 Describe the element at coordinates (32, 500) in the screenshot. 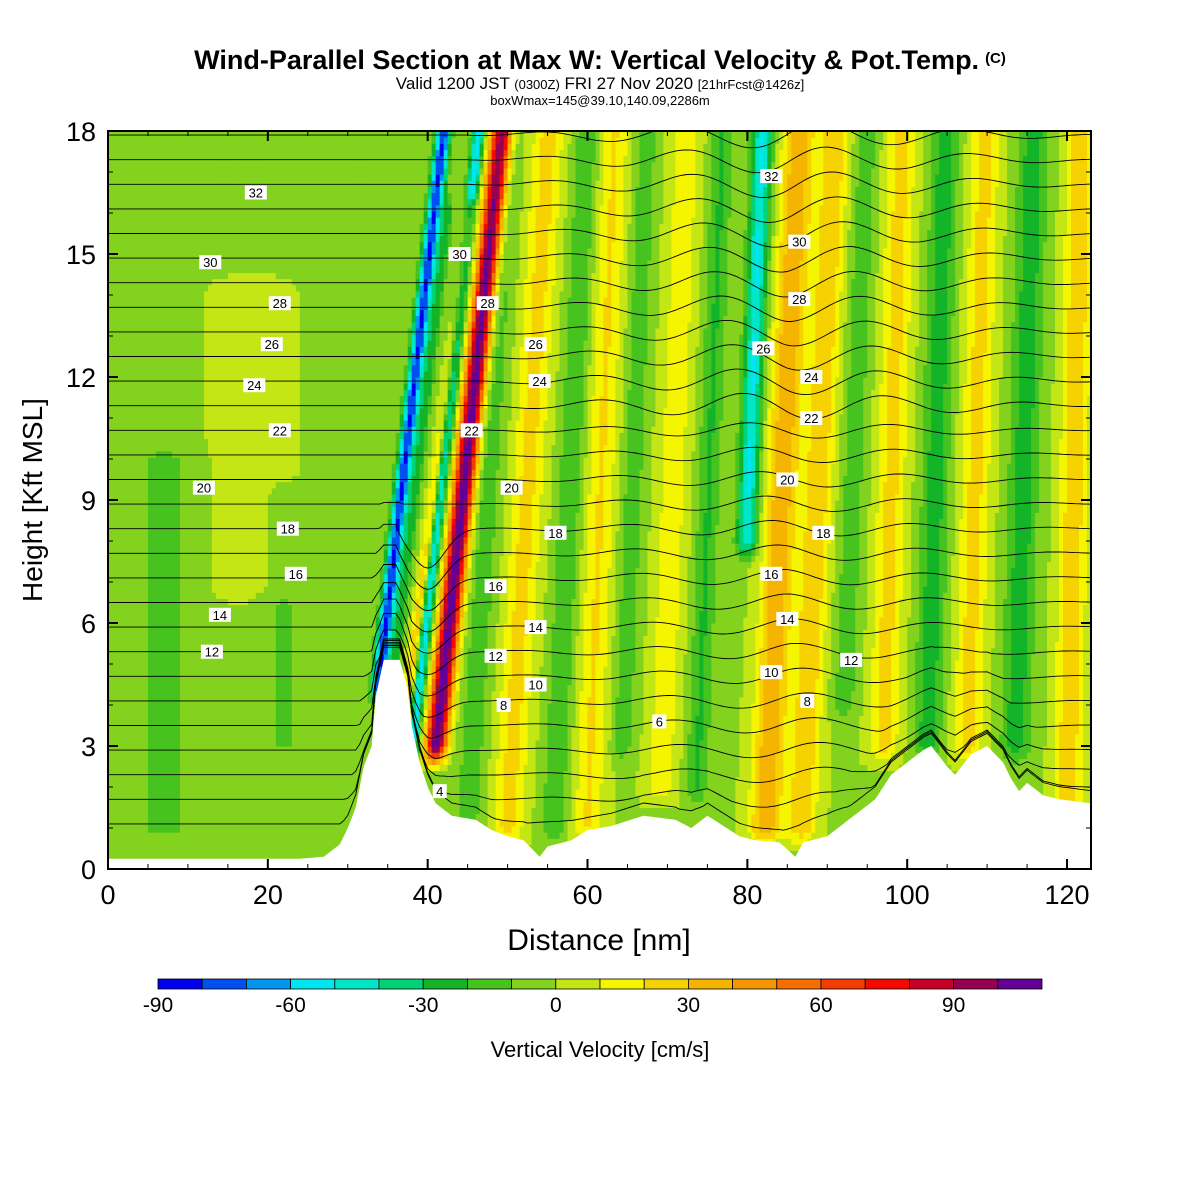

I see `y-axis-label: Height [Kft MSL]` at that location.